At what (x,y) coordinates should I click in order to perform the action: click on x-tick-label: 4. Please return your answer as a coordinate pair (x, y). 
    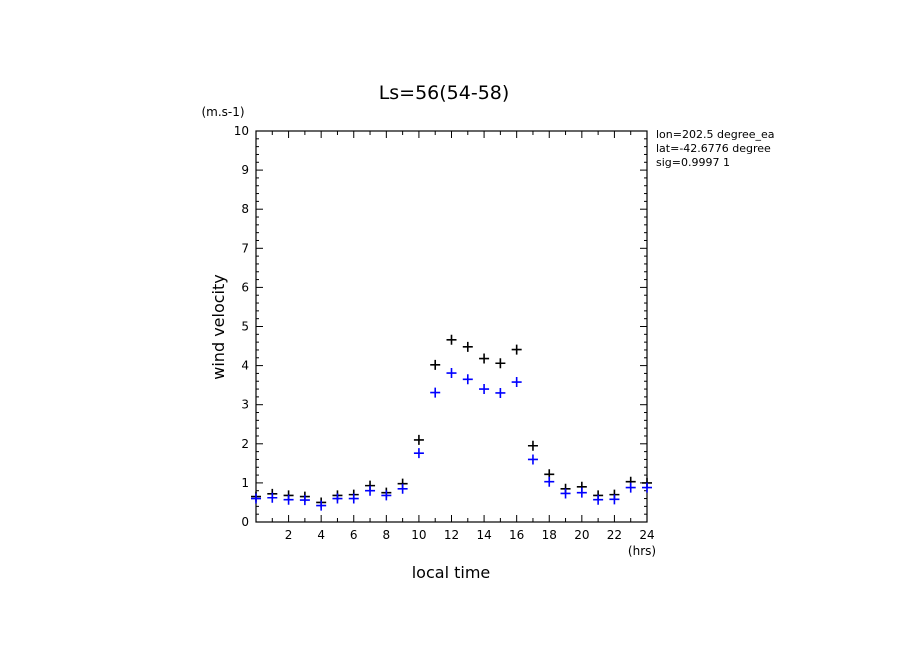
    Looking at the image, I should click on (321, 535).